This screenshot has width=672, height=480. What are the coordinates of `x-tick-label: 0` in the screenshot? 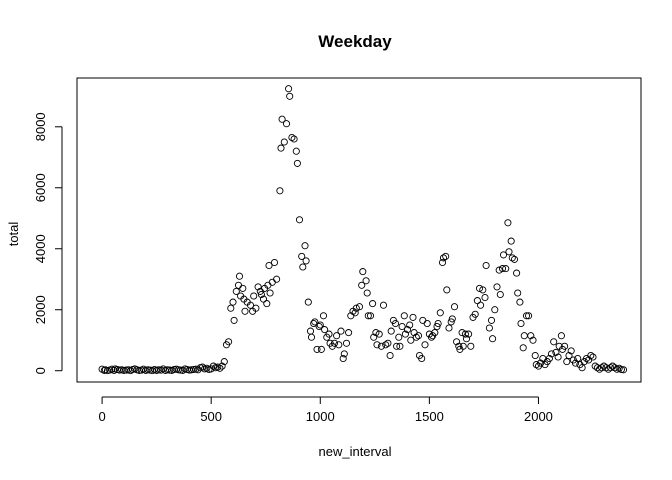 It's located at (101, 416).